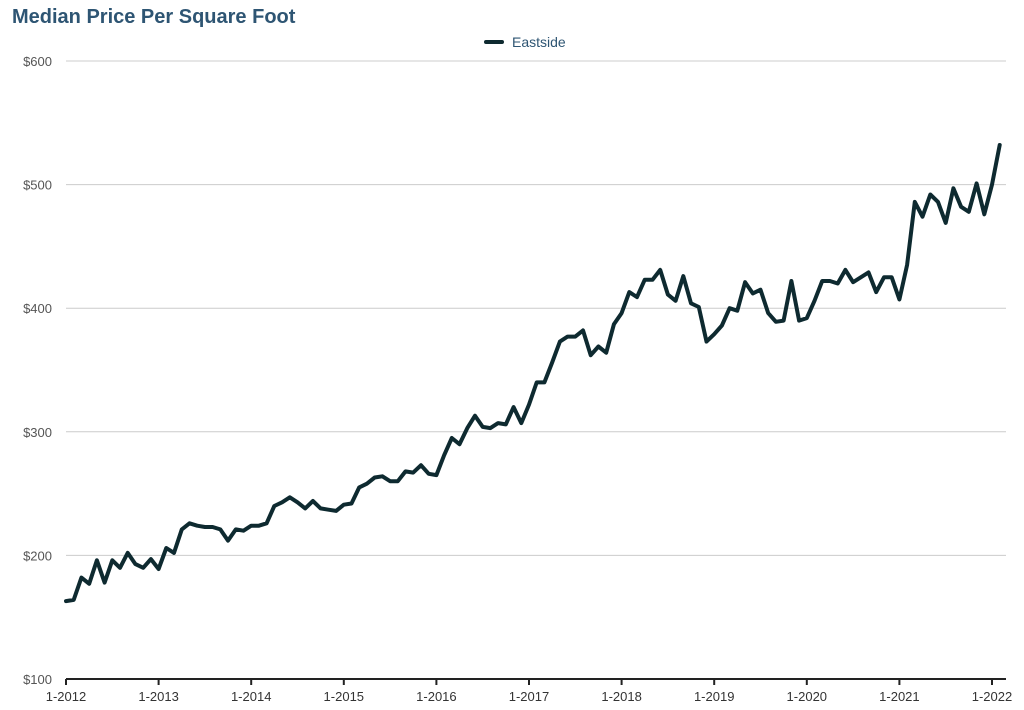  Describe the element at coordinates (621, 696) in the screenshot. I see `x-tick-label: 1-2018` at that location.